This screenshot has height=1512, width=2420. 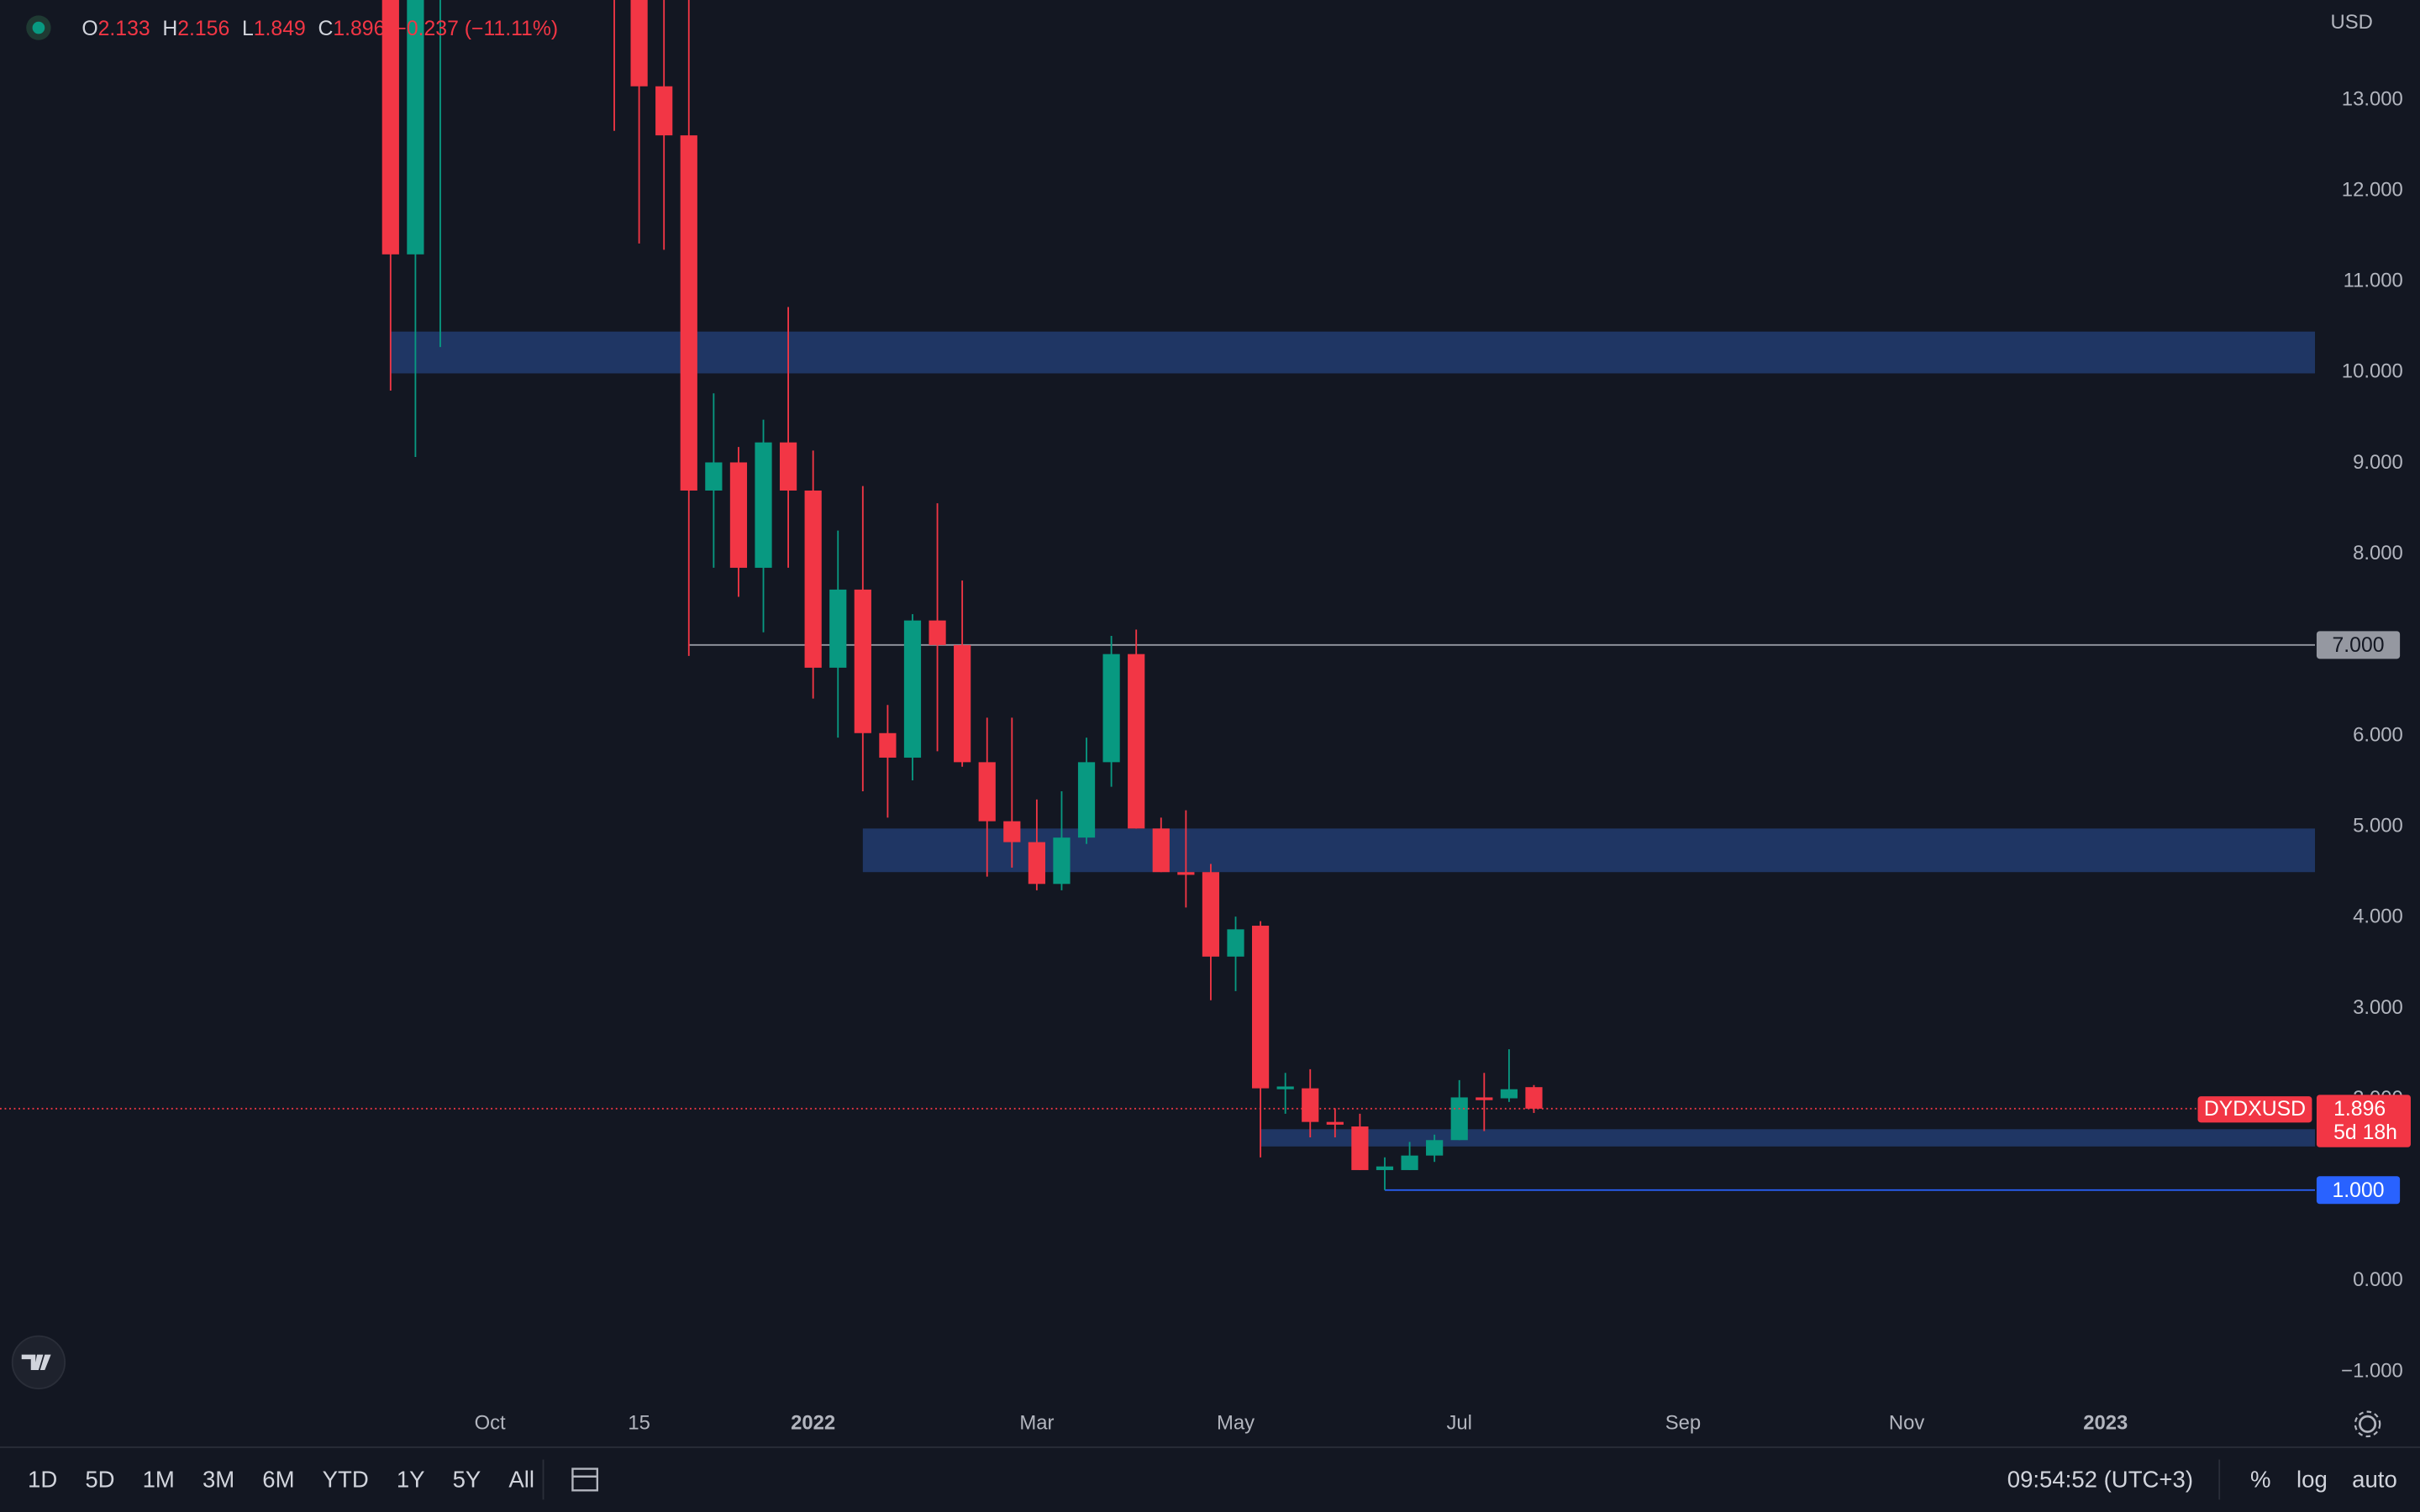 What do you see at coordinates (476, 28) in the screenshot?
I see `legend-change: −0.237 (−11.11%)` at bounding box center [476, 28].